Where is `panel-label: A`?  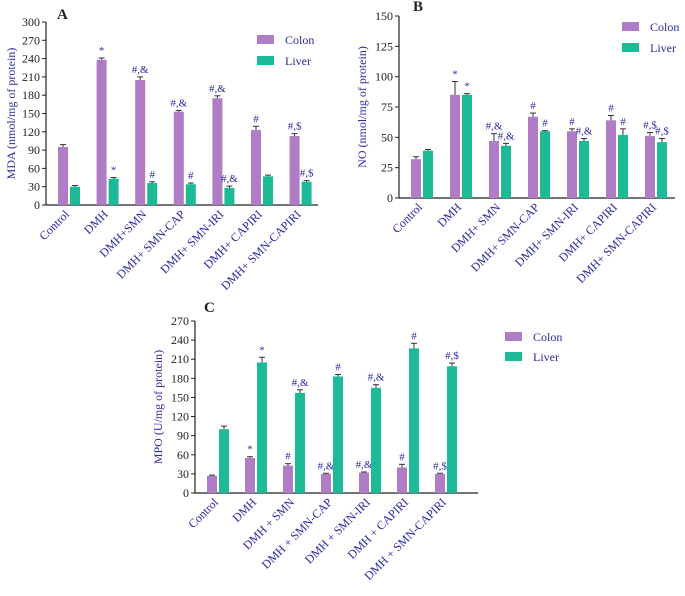
panel-label: A is located at coordinates (62, 15).